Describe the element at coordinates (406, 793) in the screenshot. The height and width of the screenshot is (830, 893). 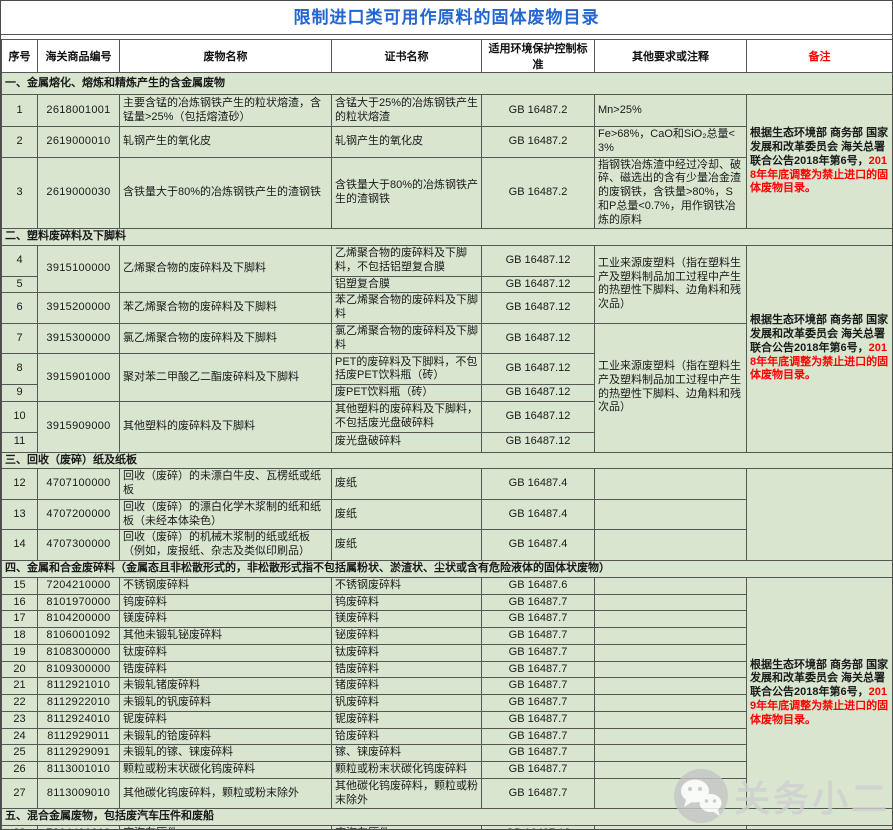
I see `certificate-name-cell: 其他碳化钨废碎料，颗粒或粉末除外` at that location.